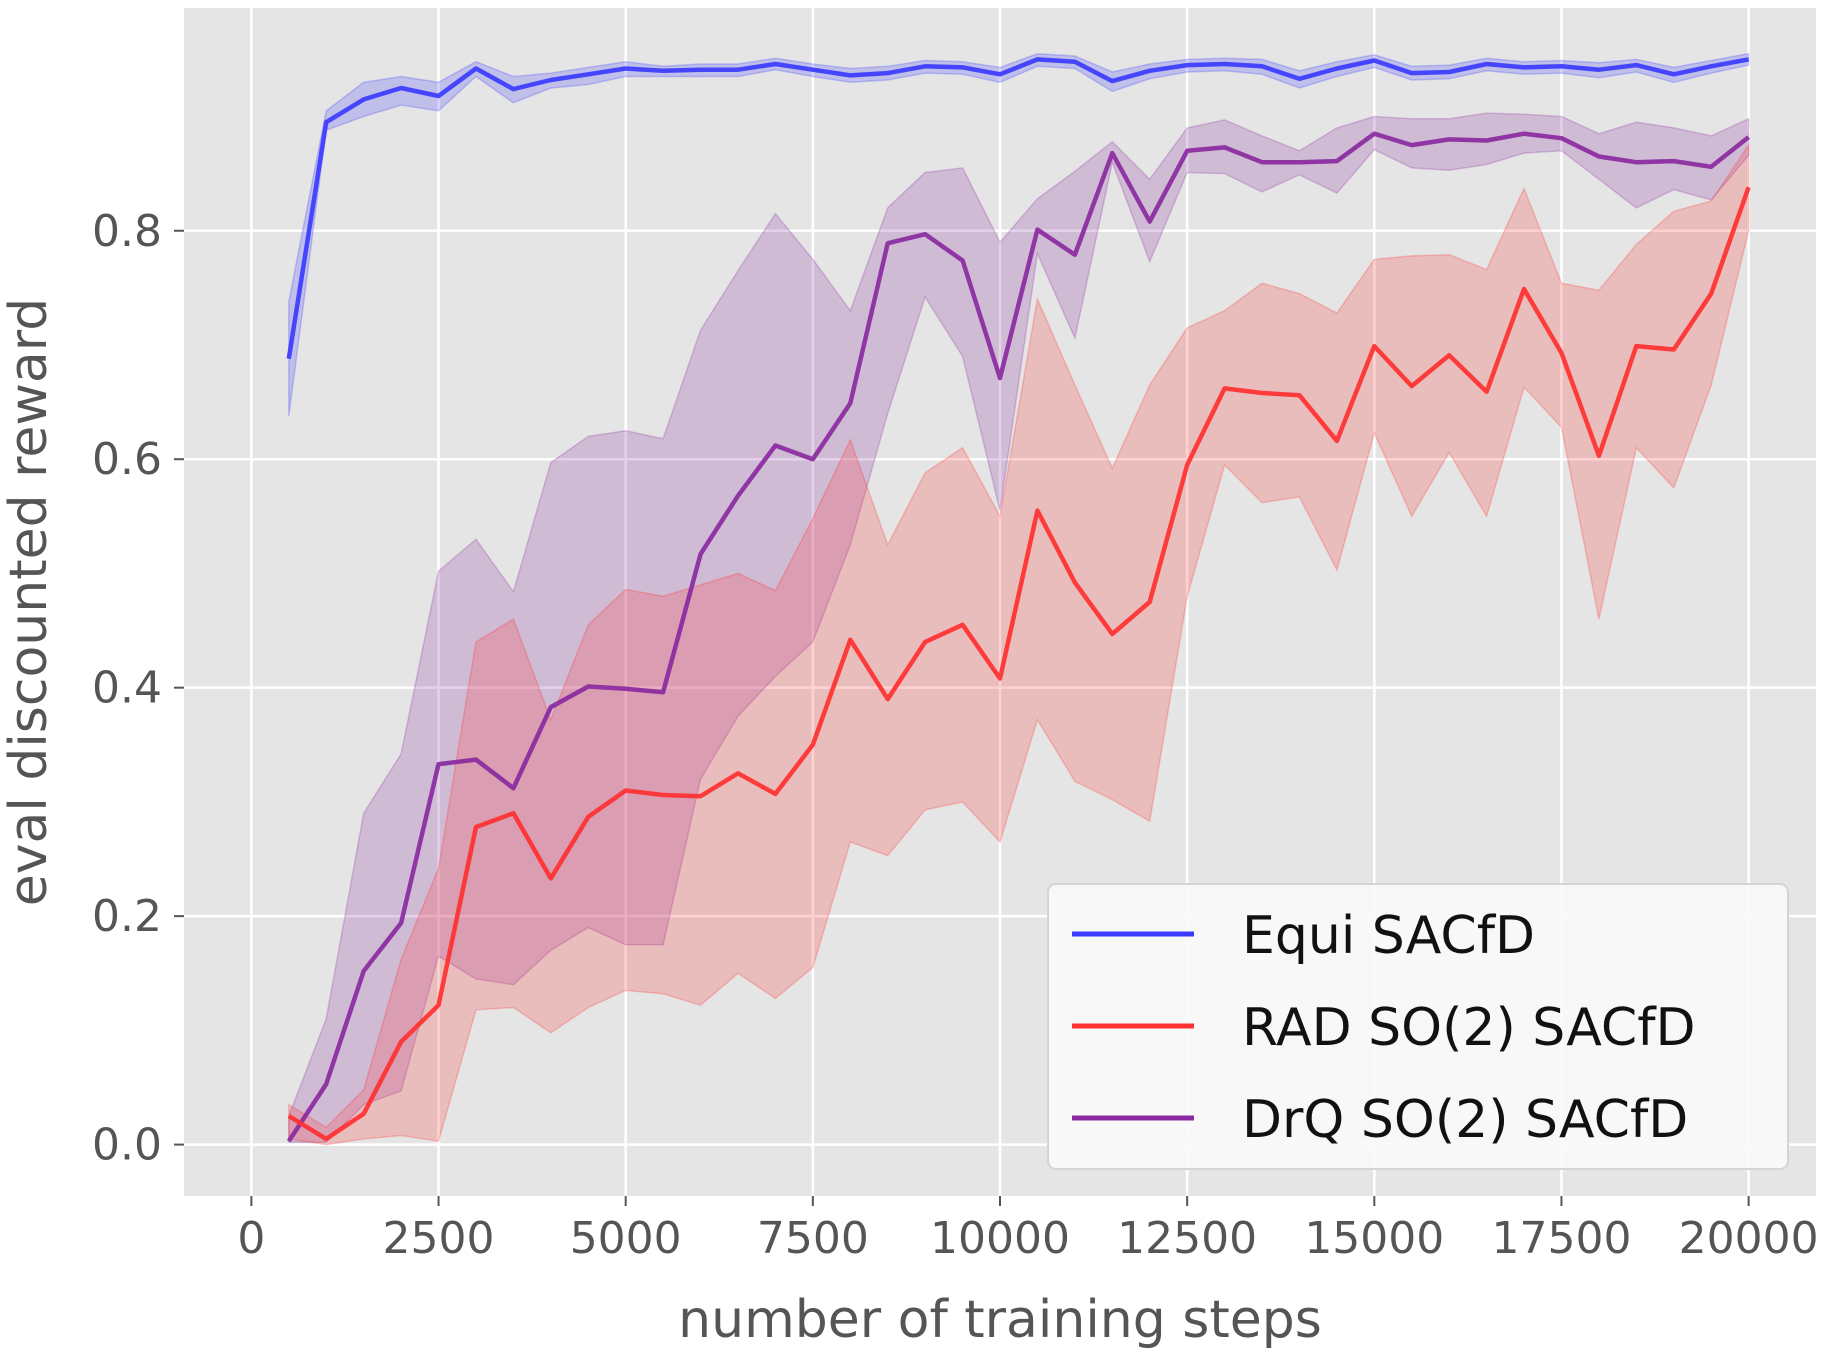 The height and width of the screenshot is (1350, 1823). What do you see at coordinates (1388, 936) in the screenshot?
I see `legend-label-equi-sacfd: Equi SACfD` at bounding box center [1388, 936].